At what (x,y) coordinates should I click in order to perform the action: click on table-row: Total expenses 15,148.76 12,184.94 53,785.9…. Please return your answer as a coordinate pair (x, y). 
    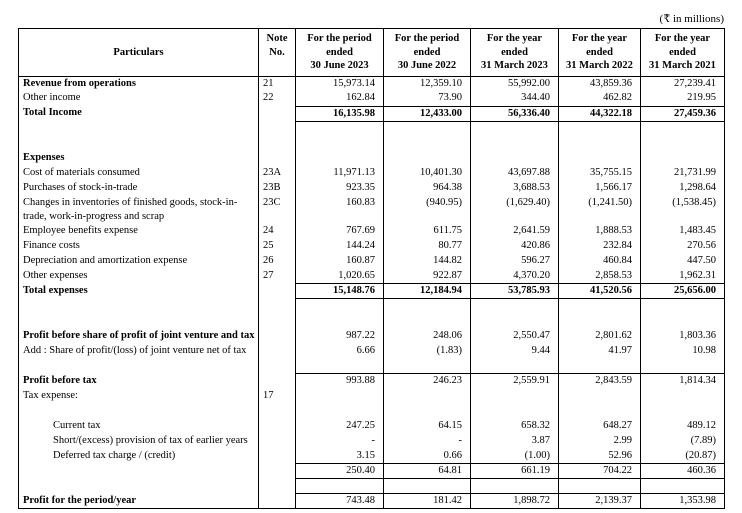
    Looking at the image, I should click on (372, 291).